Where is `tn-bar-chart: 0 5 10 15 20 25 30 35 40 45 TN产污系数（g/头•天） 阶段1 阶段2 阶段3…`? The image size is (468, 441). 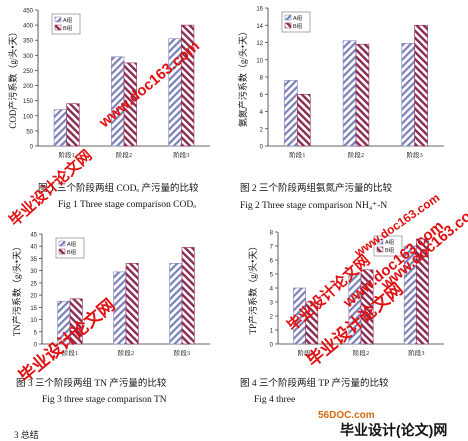 tn-bar-chart: 0 5 10 15 20 25 30 35 40 45 TN产污系数（g/头•天） 阶段1 阶段2 阶段3… is located at coordinates (110, 295).